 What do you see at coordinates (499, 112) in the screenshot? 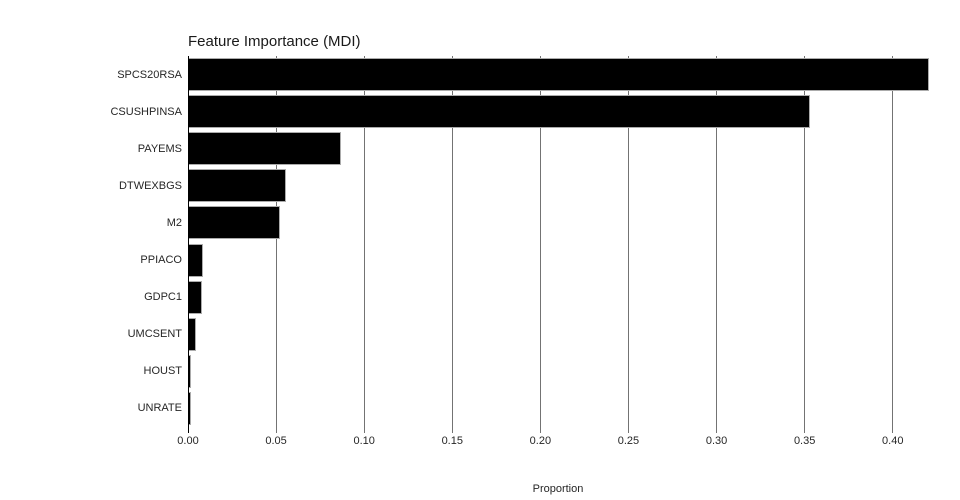
I see `bar-csushpinsa` at bounding box center [499, 112].